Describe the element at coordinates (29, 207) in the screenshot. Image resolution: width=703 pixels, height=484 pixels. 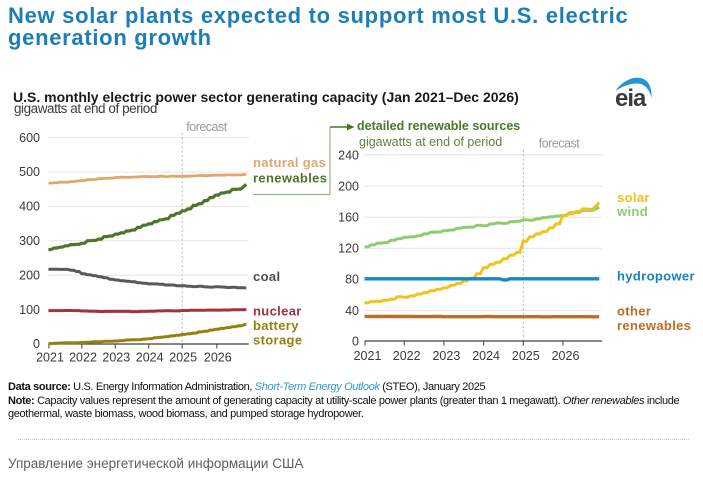
I see `svg-text: 400` at that location.